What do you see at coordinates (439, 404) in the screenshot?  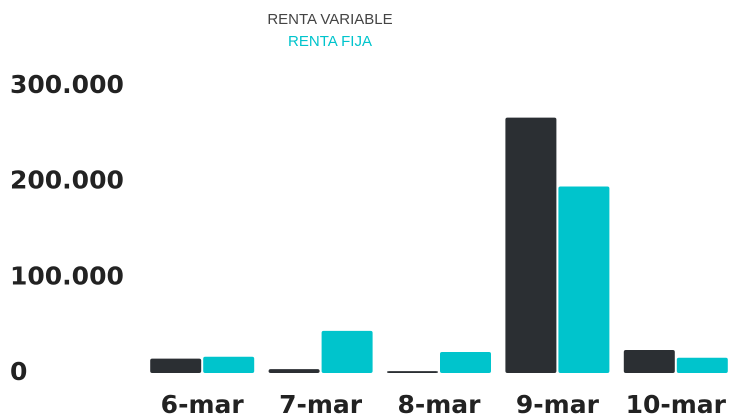 I see `x-tick-label: 8-mar` at bounding box center [439, 404].